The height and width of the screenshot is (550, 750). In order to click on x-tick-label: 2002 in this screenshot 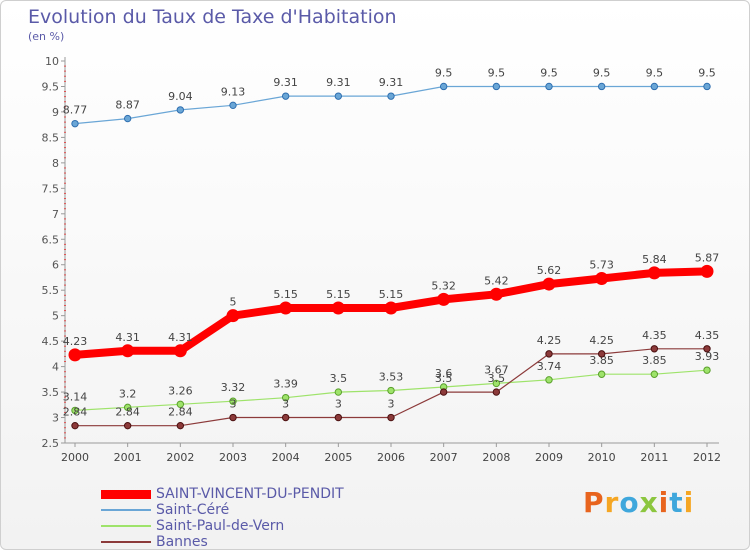, I will do `click(180, 457)`.